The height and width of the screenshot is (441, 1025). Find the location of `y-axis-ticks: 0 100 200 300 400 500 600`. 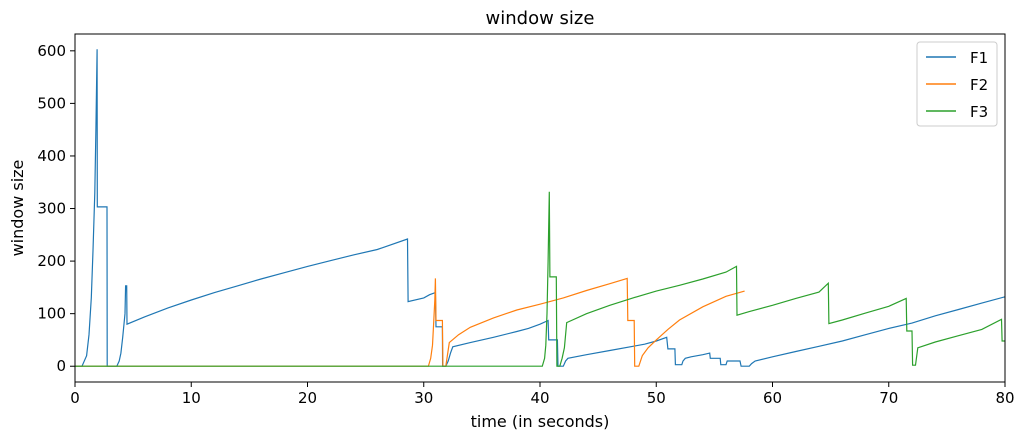

y-axis-ticks: 0 100 200 300 400 500 600 is located at coordinates (56, 208).